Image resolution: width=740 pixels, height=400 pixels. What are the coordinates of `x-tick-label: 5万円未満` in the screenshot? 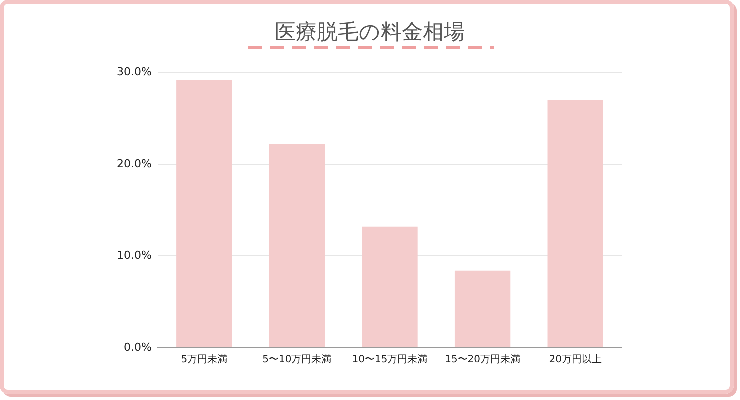 It's located at (204, 360).